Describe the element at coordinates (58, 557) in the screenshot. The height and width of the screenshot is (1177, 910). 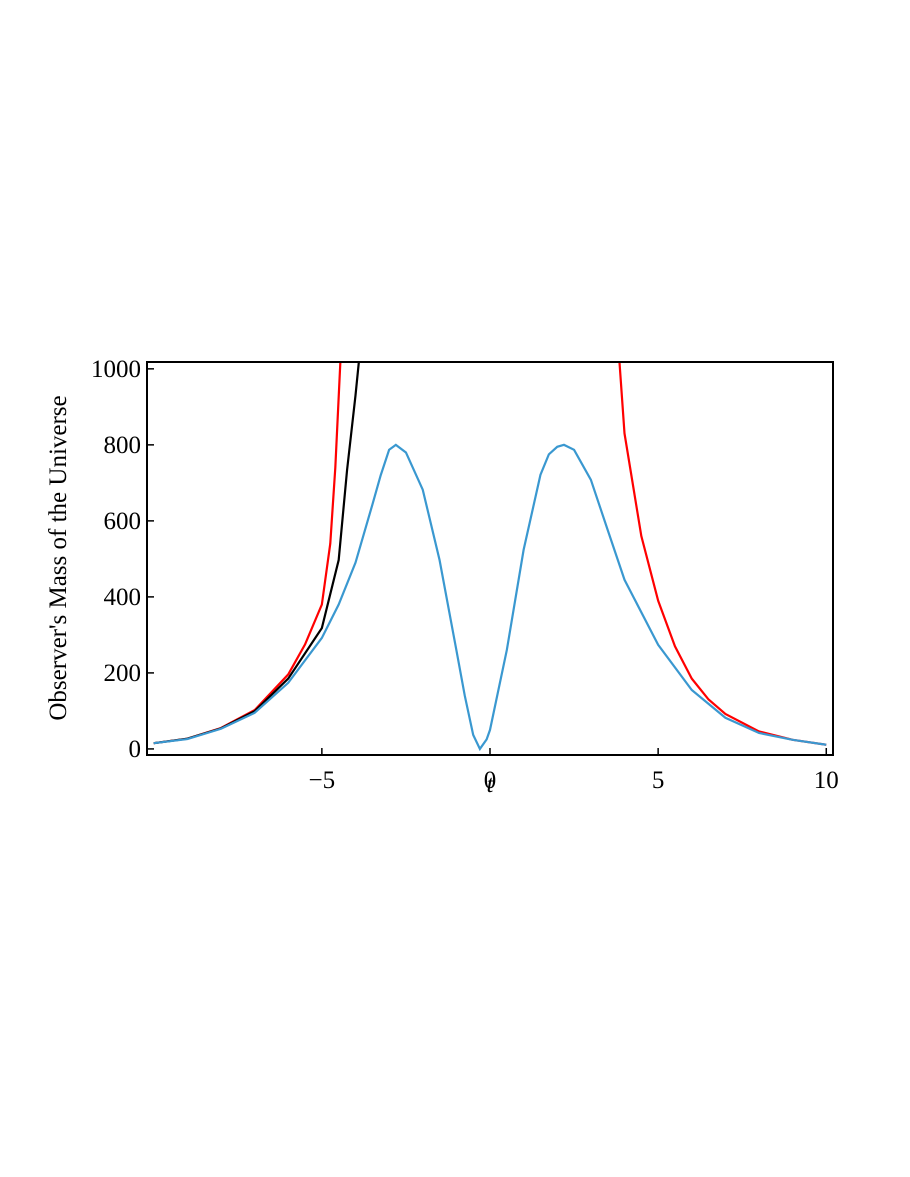
I see `y-axis-label: Observer's Mass of the Universe` at that location.